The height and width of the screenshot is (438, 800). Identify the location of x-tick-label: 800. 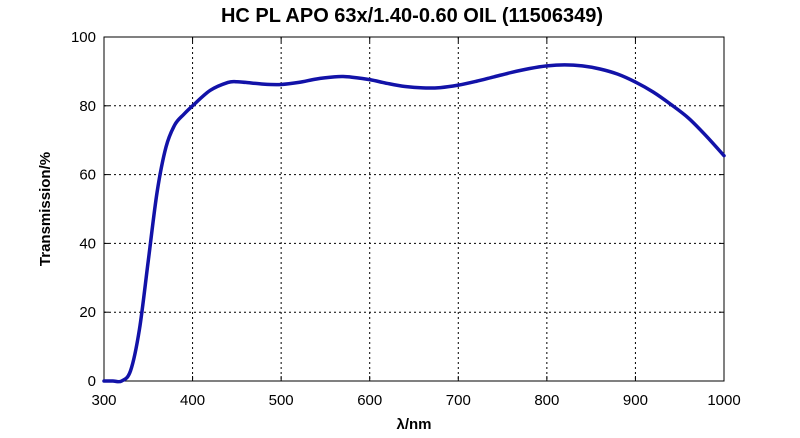
(546, 400).